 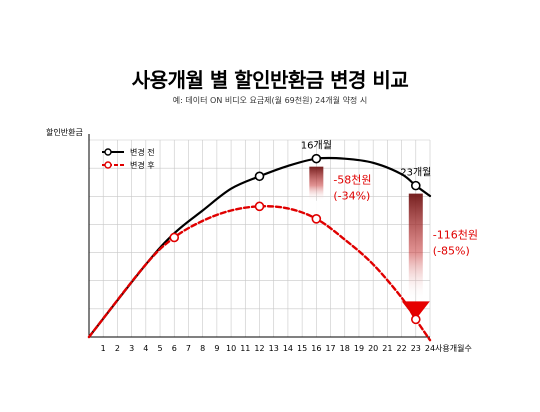 I want to click on chart-title: 사용개월 별 할인반환금 변경 비교, so click(x=270, y=80).